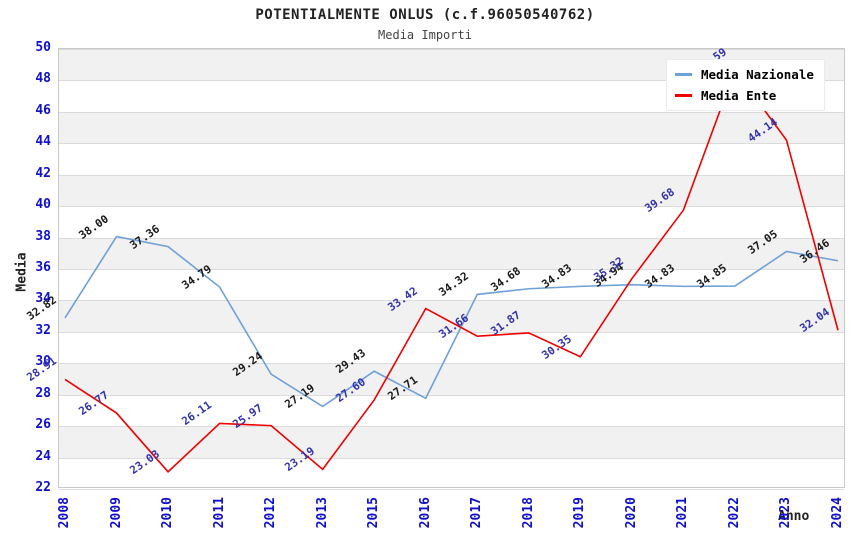 The width and height of the screenshot is (850, 550). I want to click on x-tick-label: 2008, so click(64, 513).